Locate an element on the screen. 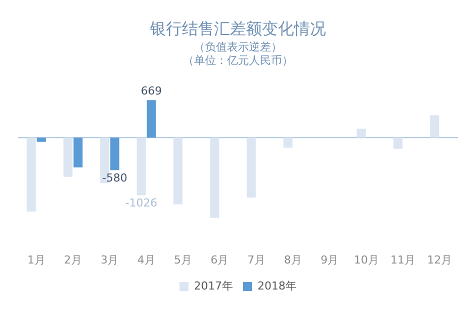 The image size is (476, 310). x-tick-label: 1月 is located at coordinates (36, 259).